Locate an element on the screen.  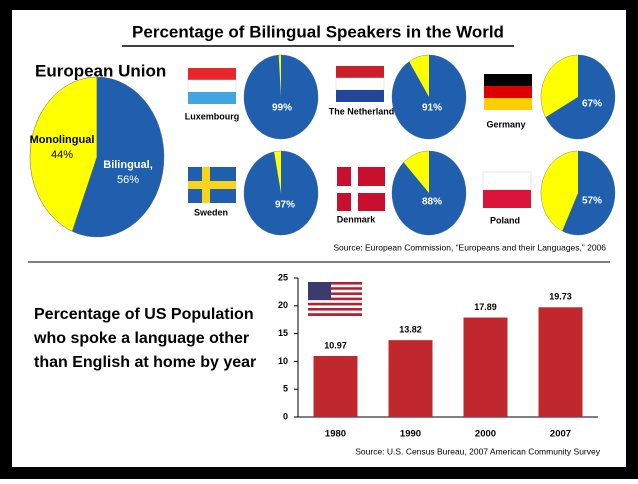
y-tick-label: 10 is located at coordinates (283, 361).